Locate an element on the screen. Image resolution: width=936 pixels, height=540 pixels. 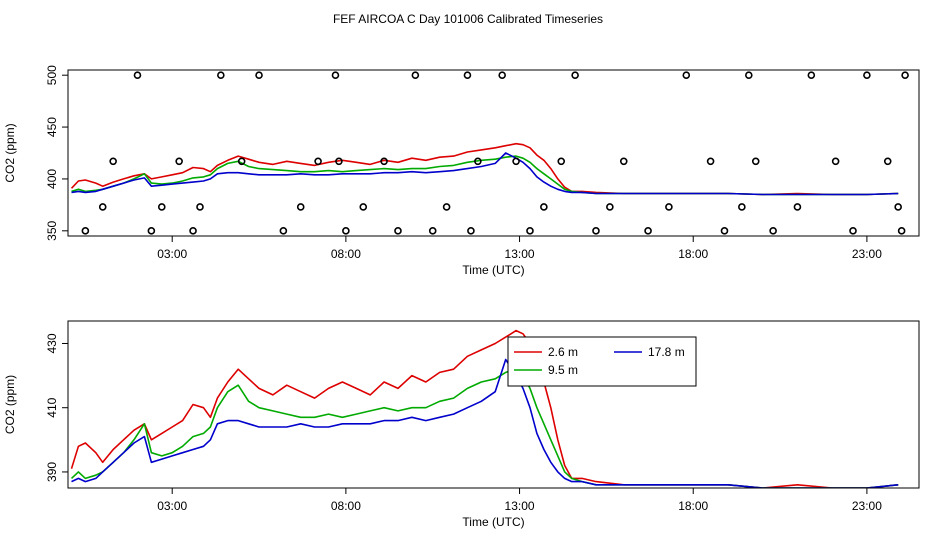
legend-label: 2.6 m is located at coordinates (563, 352).